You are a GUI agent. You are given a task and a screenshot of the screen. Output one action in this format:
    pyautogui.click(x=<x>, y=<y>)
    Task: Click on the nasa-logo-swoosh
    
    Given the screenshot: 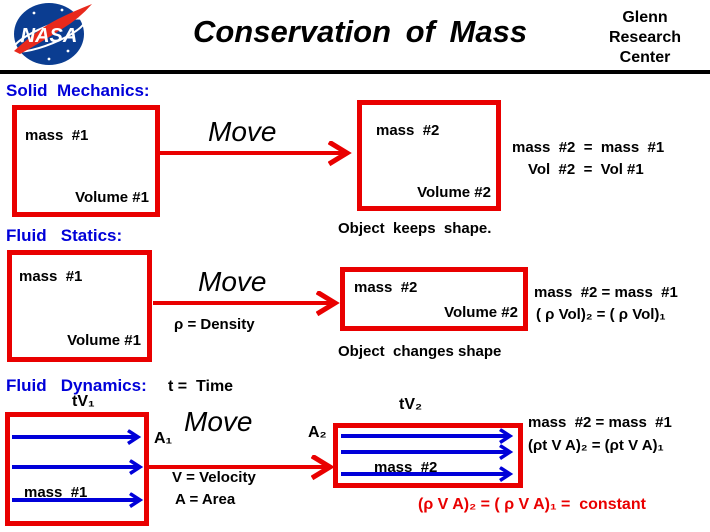 What is the action you would take?
    pyautogui.click(x=53, y=29)
    